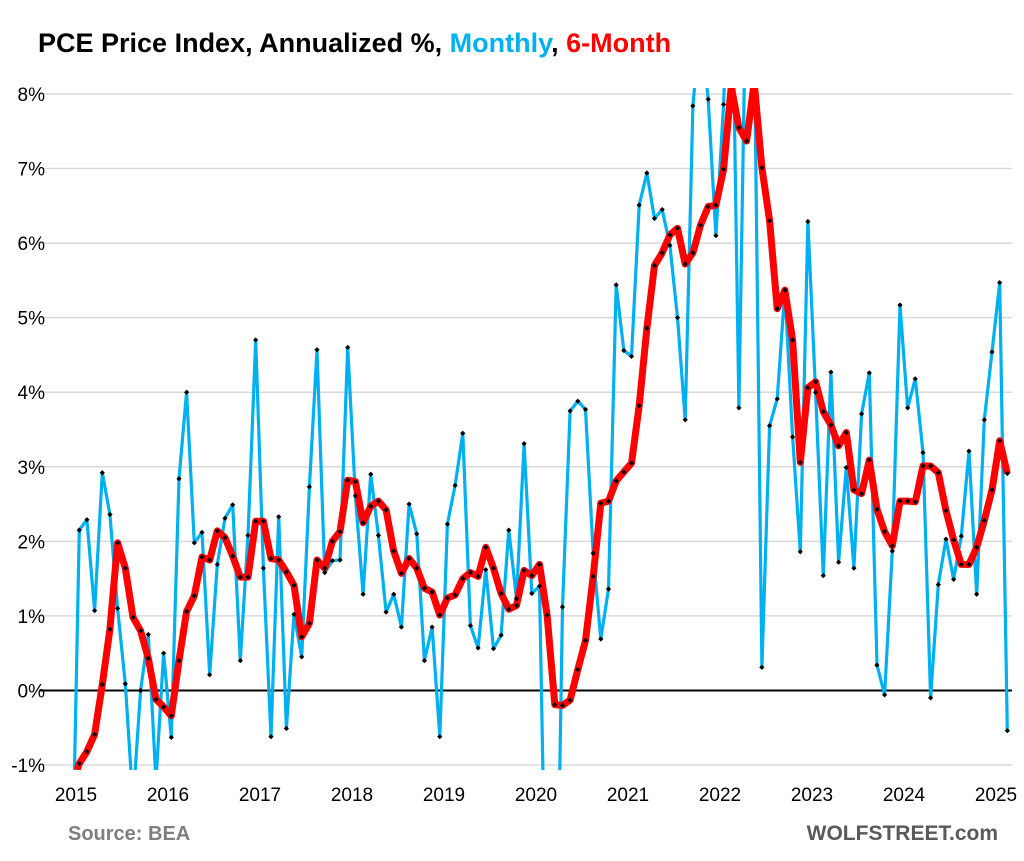  I want to click on series-line-6-month, so click(881, 328).